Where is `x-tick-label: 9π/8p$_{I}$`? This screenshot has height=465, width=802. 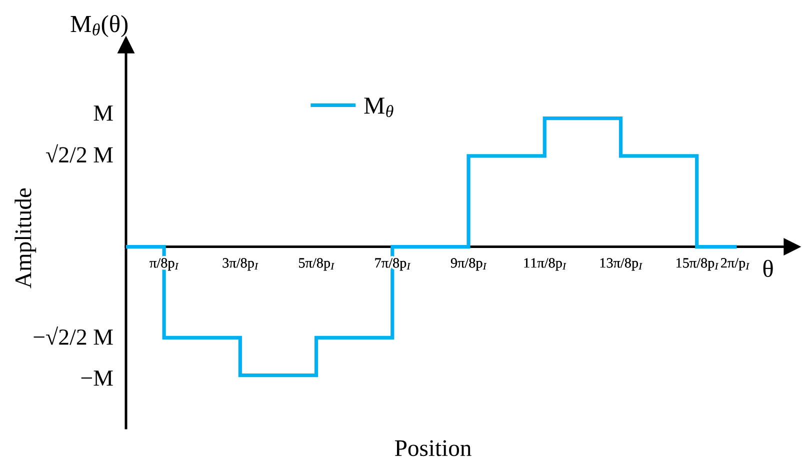
x-tick-label: 9π/8p$_{I}$ is located at coordinates (468, 264).